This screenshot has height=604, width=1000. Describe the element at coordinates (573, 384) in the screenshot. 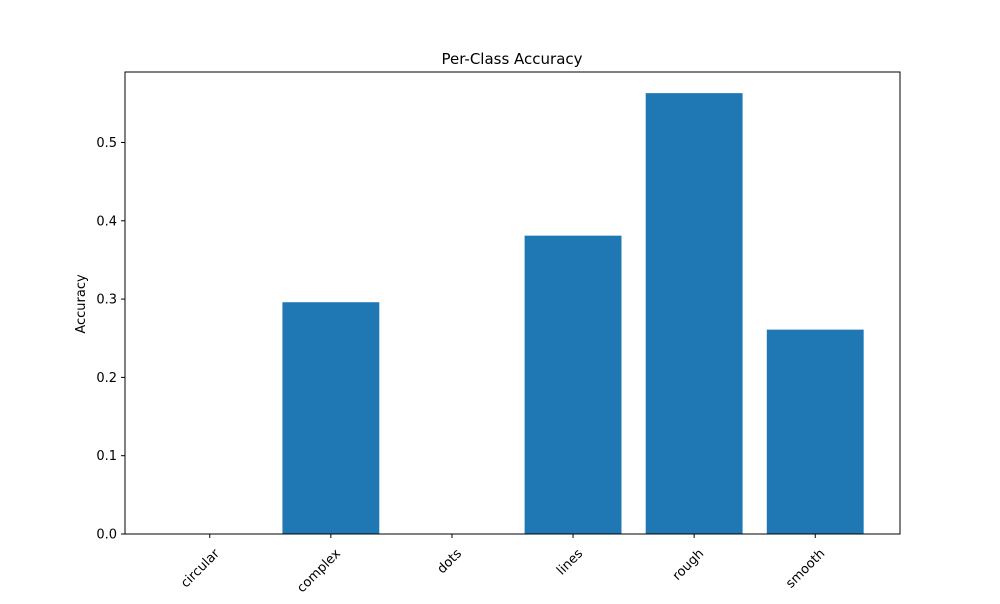

I see `bar-lines` at that location.